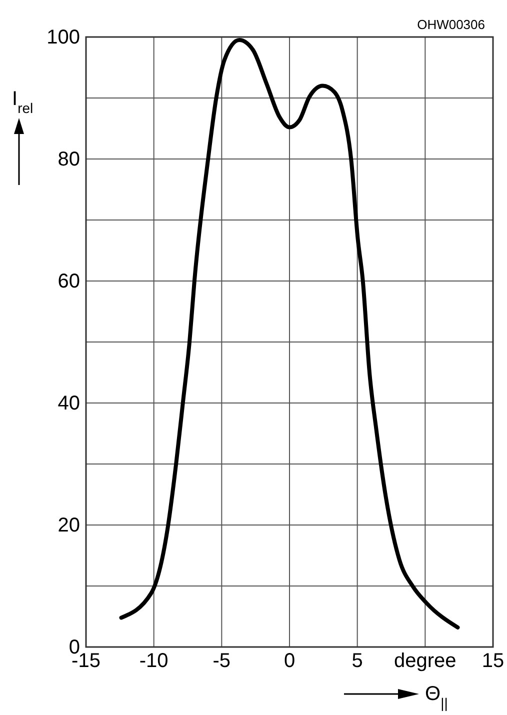 The image size is (507, 715). I want to click on y-tick-label: 60, so click(69, 281).